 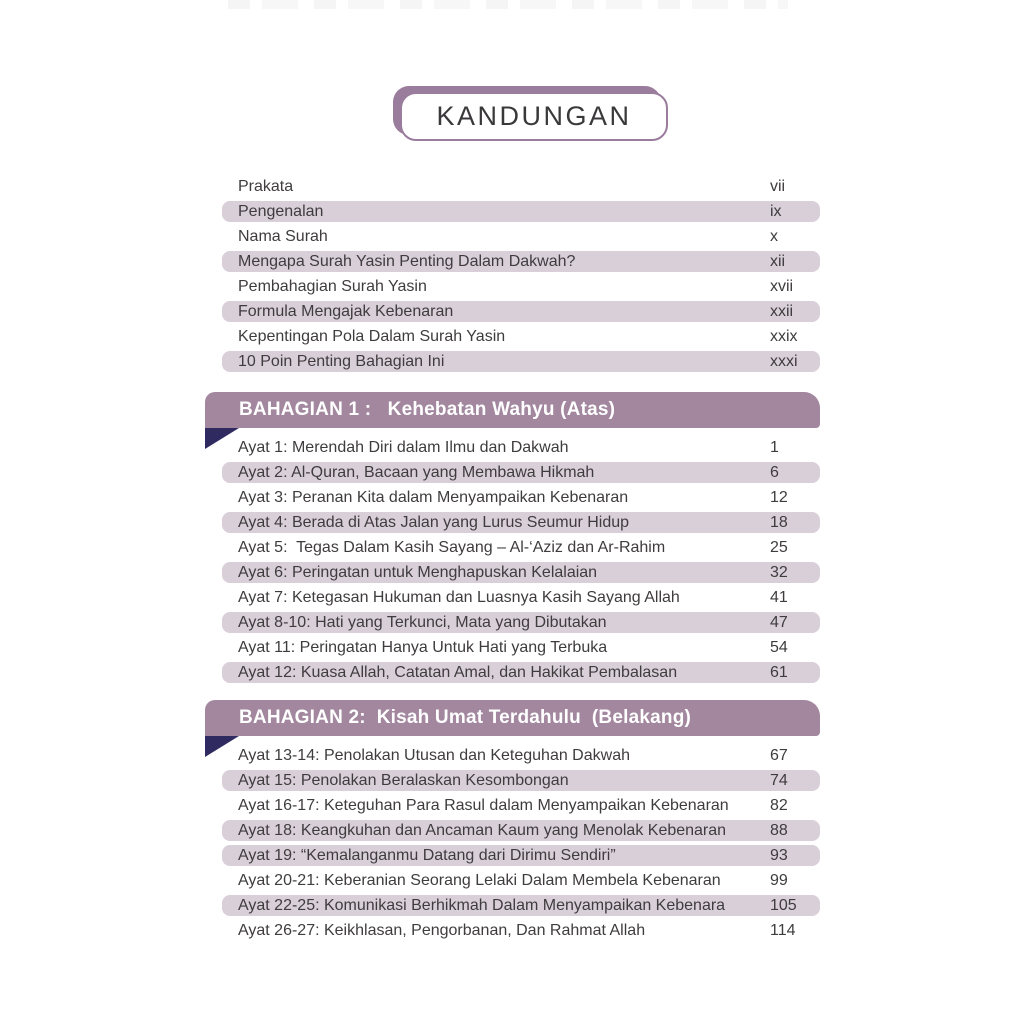 I want to click on toc-entry-label: Pembahagian Surah Yasin, so click(x=332, y=286).